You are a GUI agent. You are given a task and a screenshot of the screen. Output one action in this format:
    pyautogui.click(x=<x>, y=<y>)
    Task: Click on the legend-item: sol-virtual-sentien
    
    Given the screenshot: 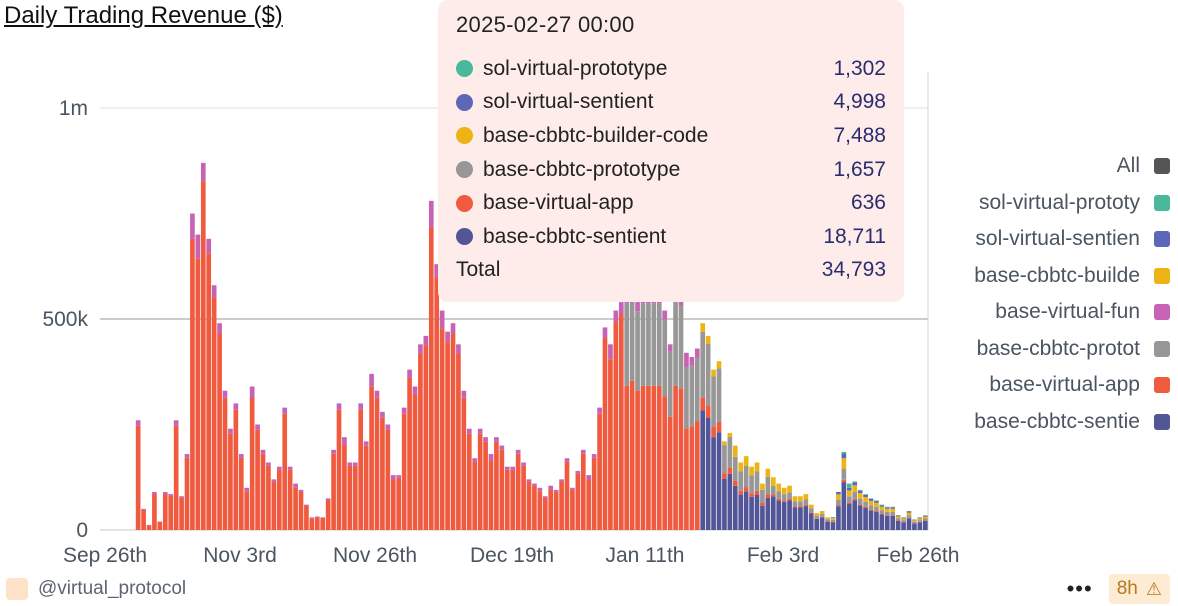 What is the action you would take?
    pyautogui.click(x=1053, y=239)
    